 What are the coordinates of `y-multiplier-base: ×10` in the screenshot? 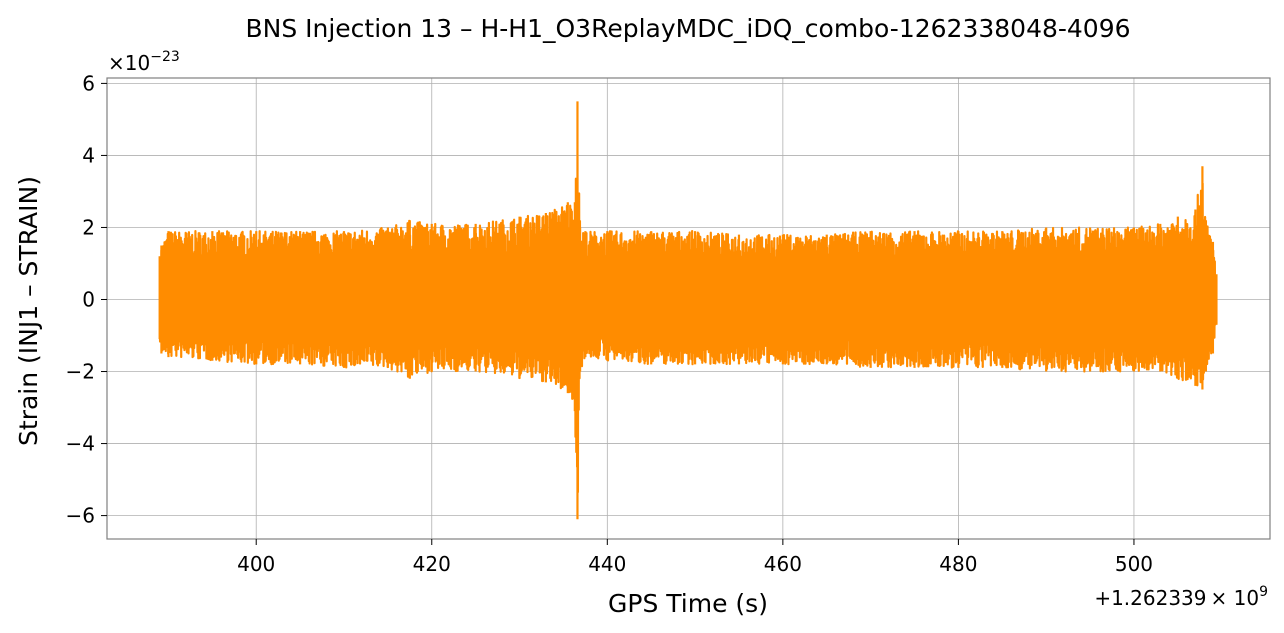 It's located at (129, 63).